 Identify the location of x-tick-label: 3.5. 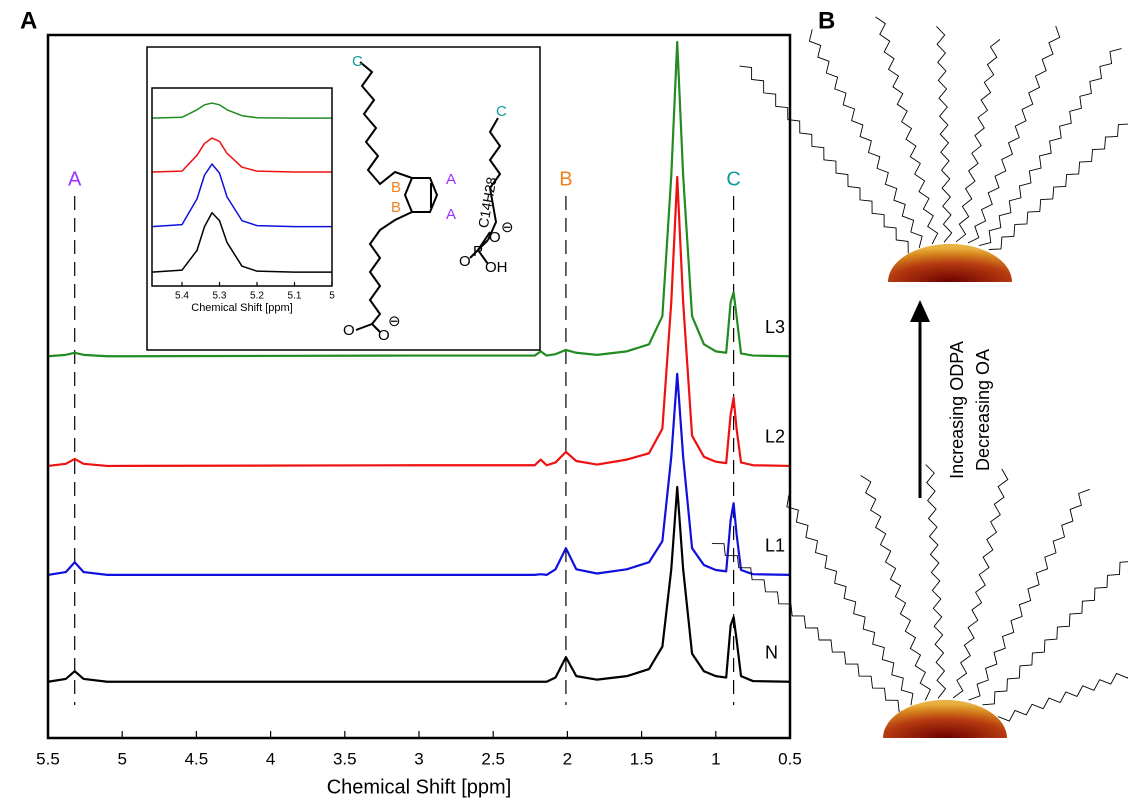
(345, 758).